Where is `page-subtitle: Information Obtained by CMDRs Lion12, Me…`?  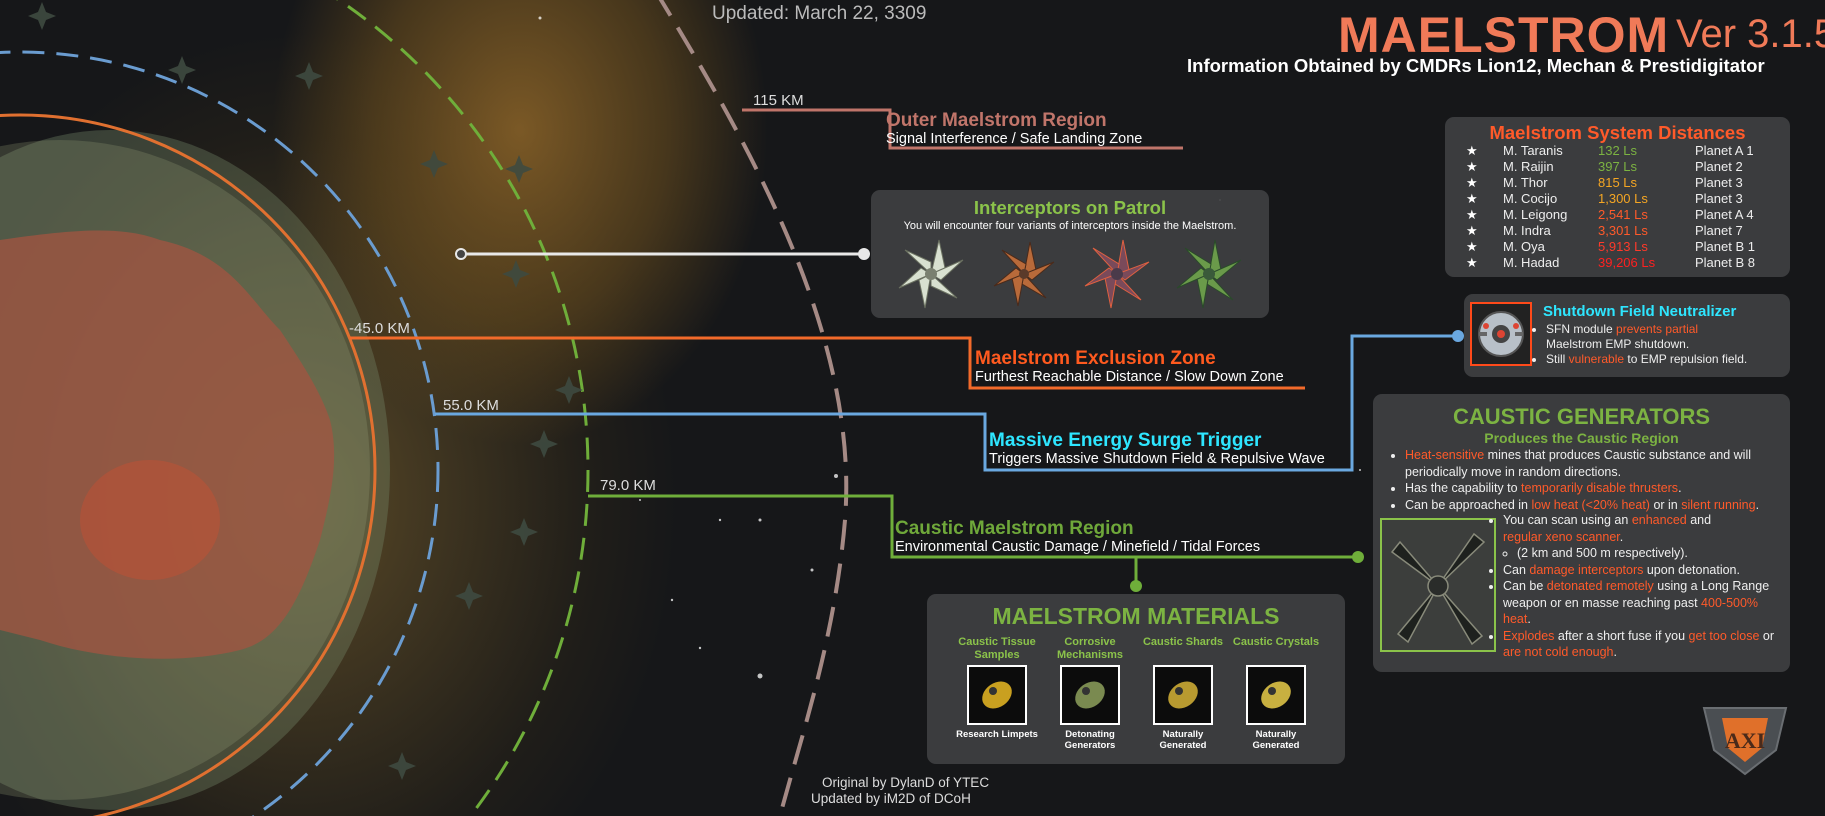
page-subtitle: Information Obtained by CMDRs Lion12, Me… is located at coordinates (1476, 65).